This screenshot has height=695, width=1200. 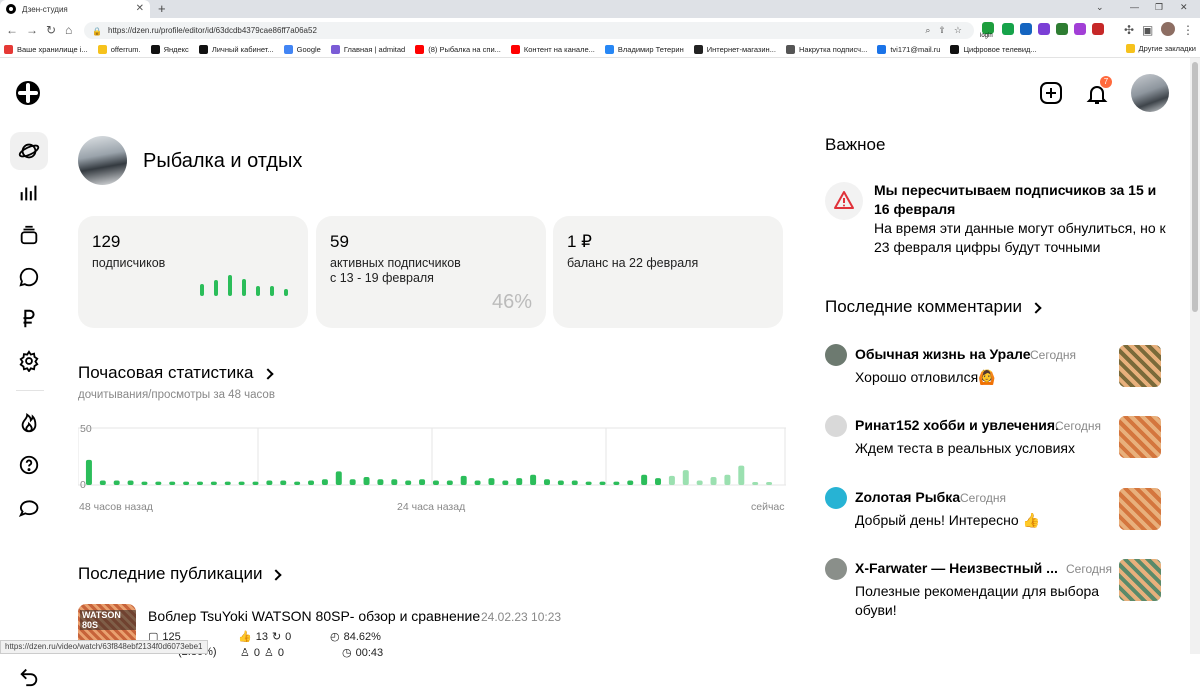 I want to click on nav-help-icon, so click(x=29, y=465).